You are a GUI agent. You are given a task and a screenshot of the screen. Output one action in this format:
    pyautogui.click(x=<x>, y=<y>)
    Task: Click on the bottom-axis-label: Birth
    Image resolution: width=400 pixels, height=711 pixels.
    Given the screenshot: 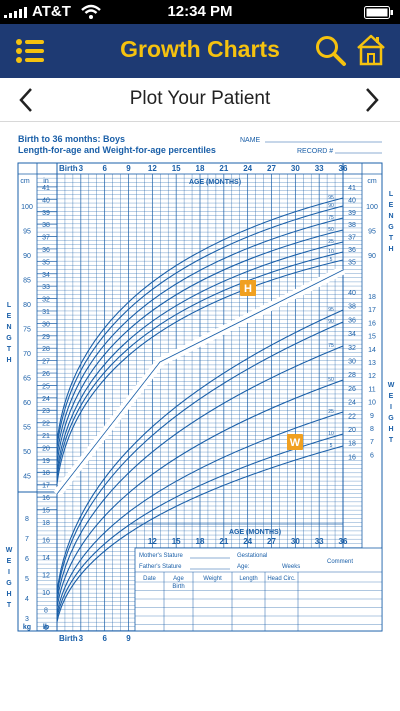 What is the action you would take?
    pyautogui.click(x=68, y=638)
    